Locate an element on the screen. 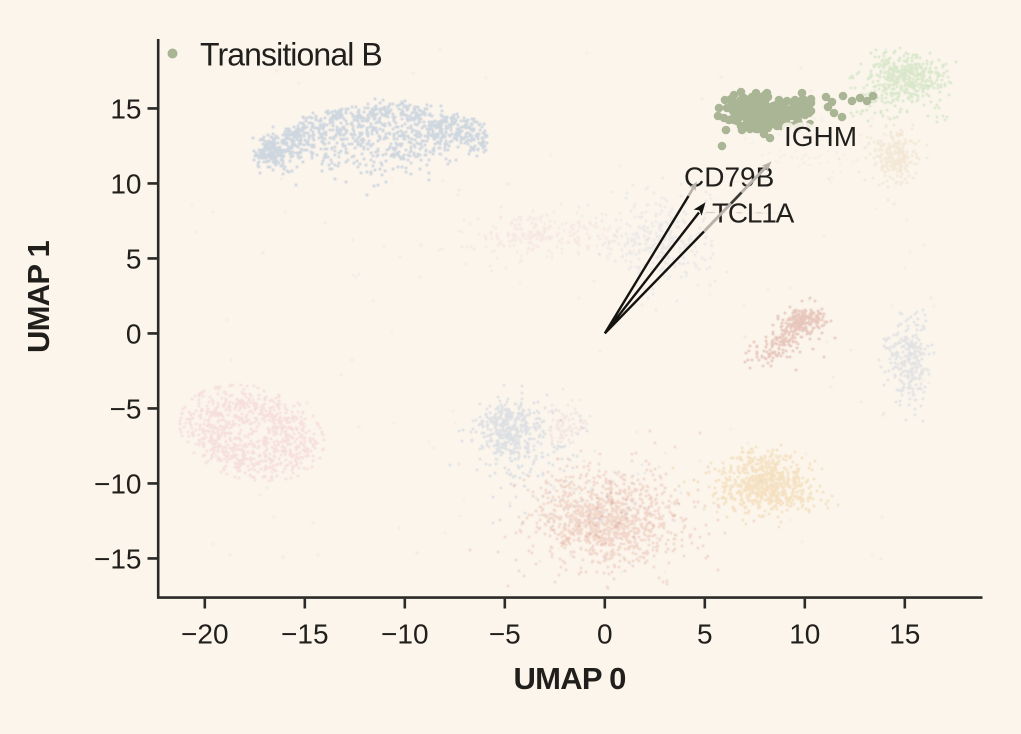  svg-text: UMAP 0 is located at coordinates (570, 678).